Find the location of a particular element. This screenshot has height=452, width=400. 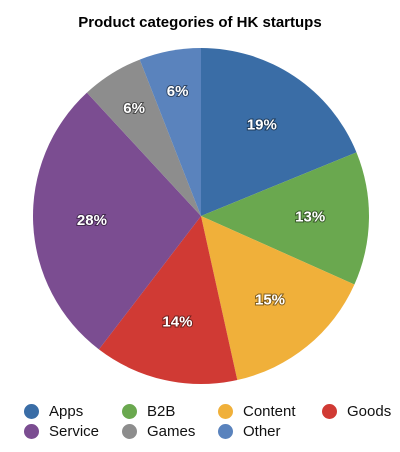

slice-label-service: 28% is located at coordinates (92, 220).